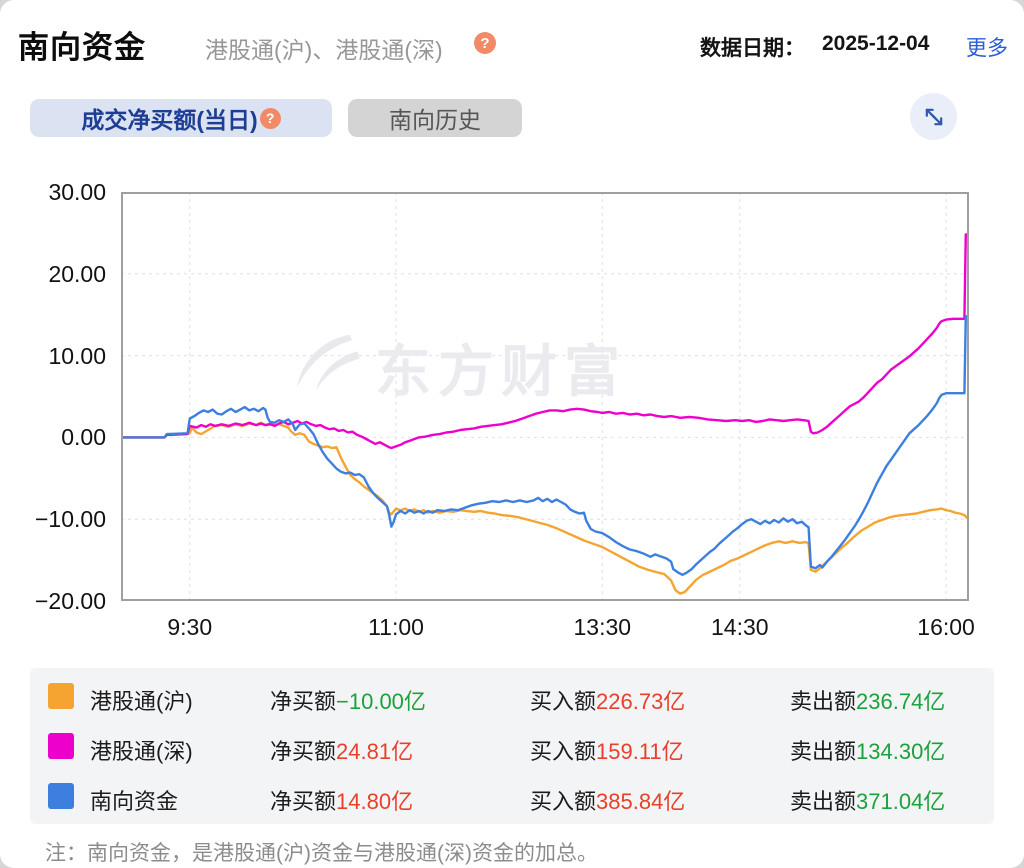 Image resolution: width=1024 pixels, height=868 pixels. Describe the element at coordinates (381, 701) in the screenshot. I see `net-buy-value: −10.00亿` at that location.